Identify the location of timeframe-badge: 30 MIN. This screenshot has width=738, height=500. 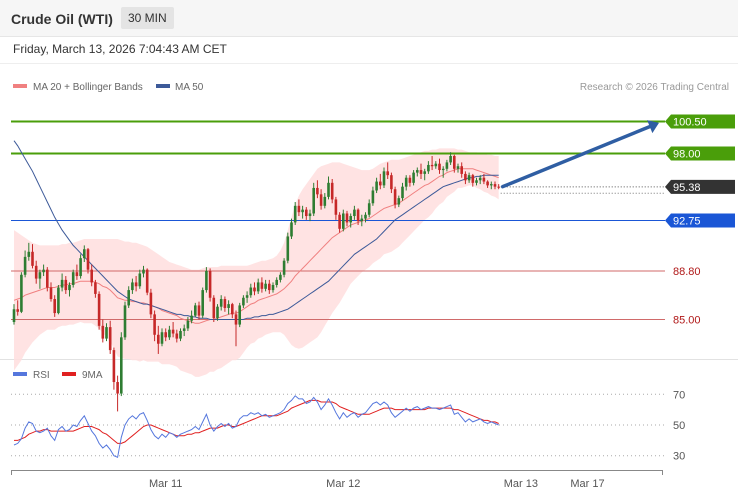
(147, 18).